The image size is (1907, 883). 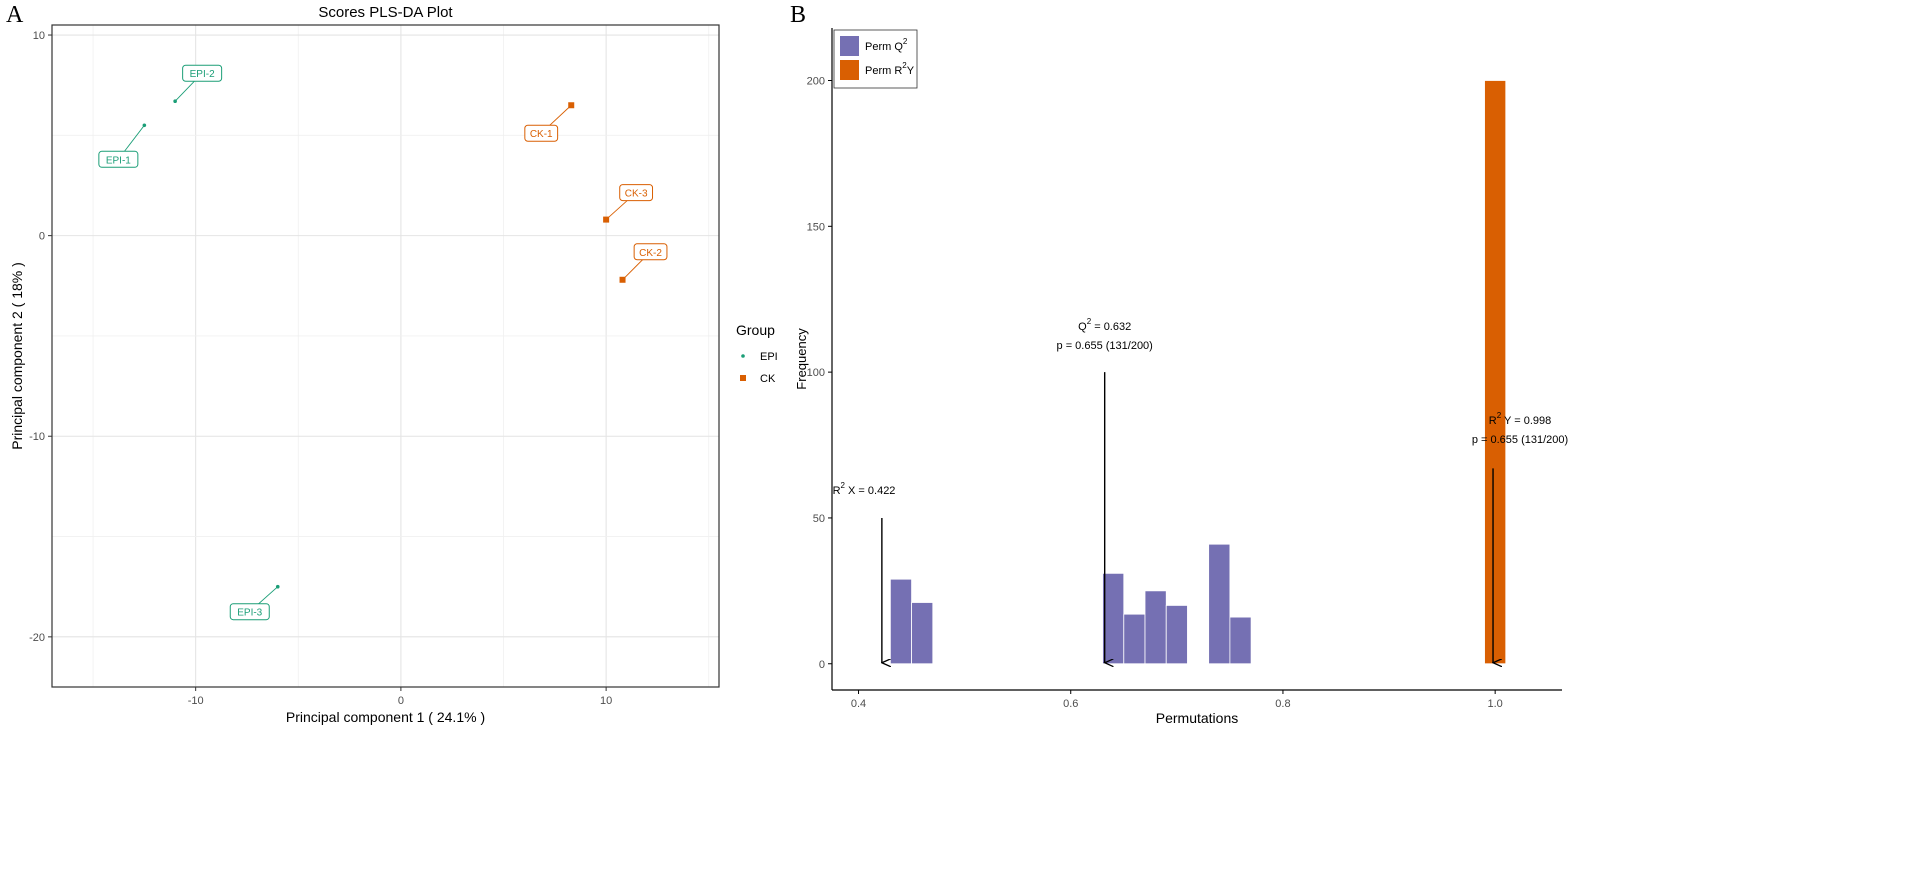 What do you see at coordinates (801, 359) in the screenshot?
I see `y-axis-label: Frequency` at bounding box center [801, 359].